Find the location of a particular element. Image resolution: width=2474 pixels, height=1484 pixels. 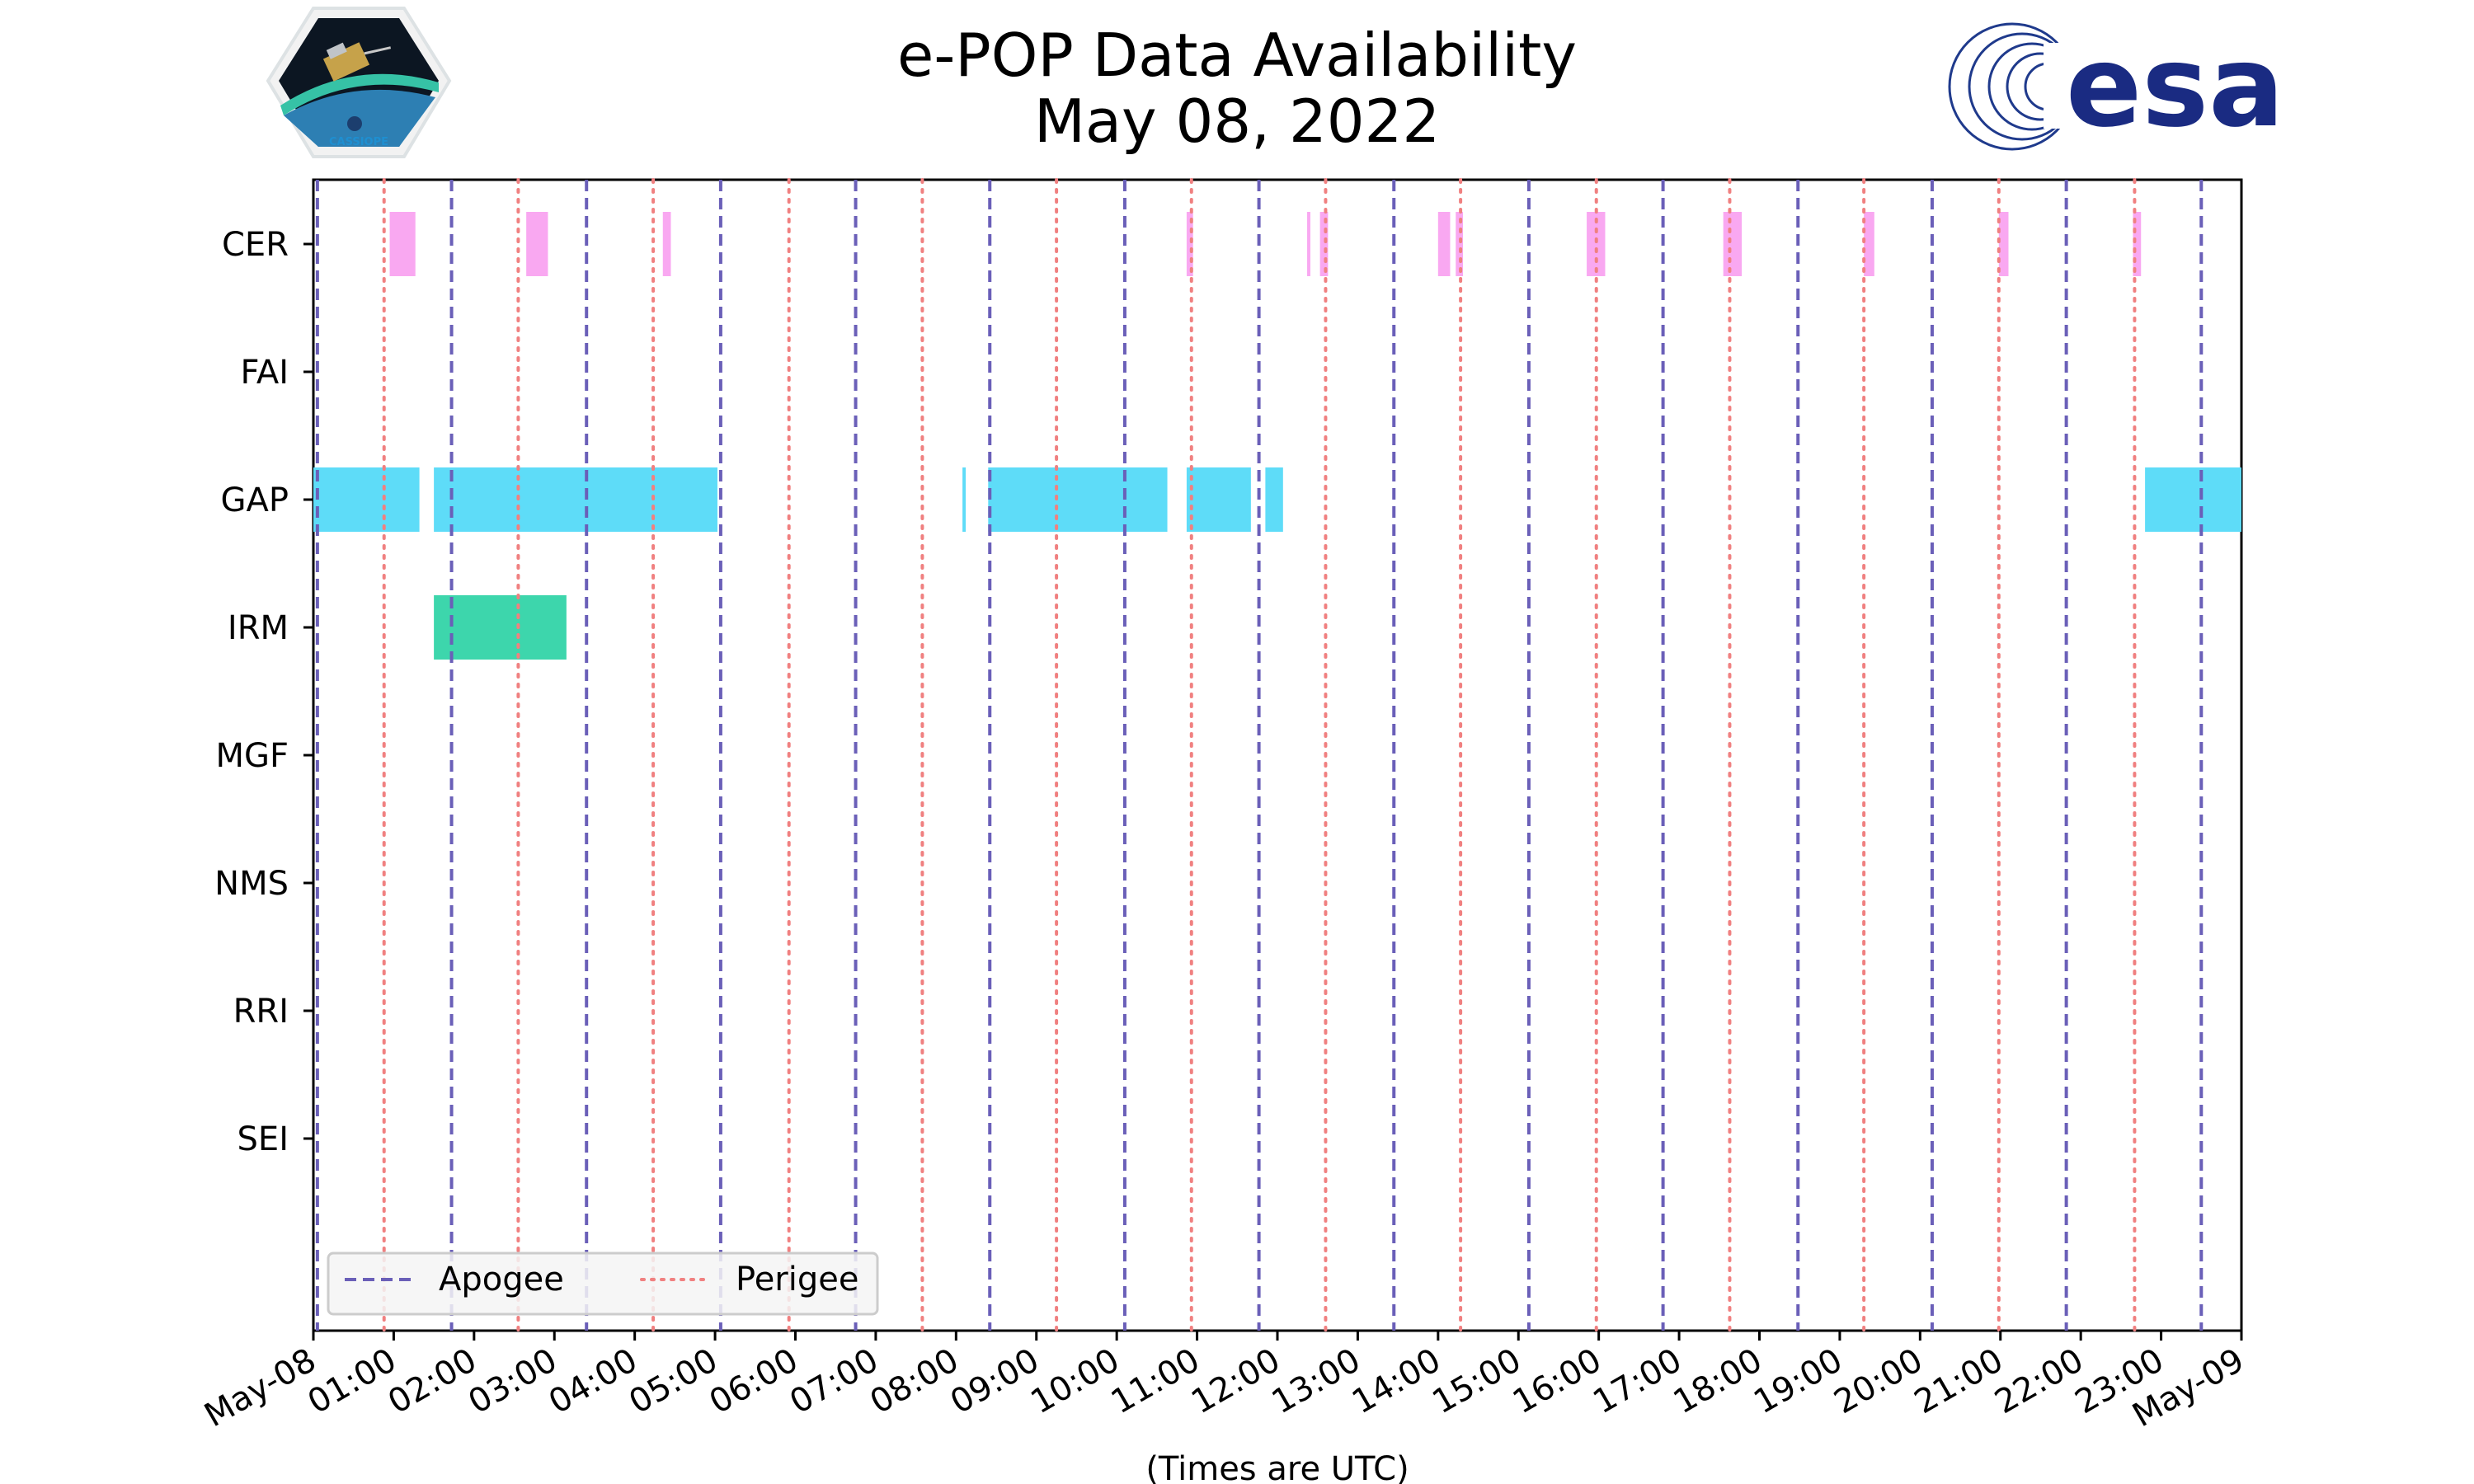

cassiope-logo-text: CASSIOPE is located at coordinates (358, 142).